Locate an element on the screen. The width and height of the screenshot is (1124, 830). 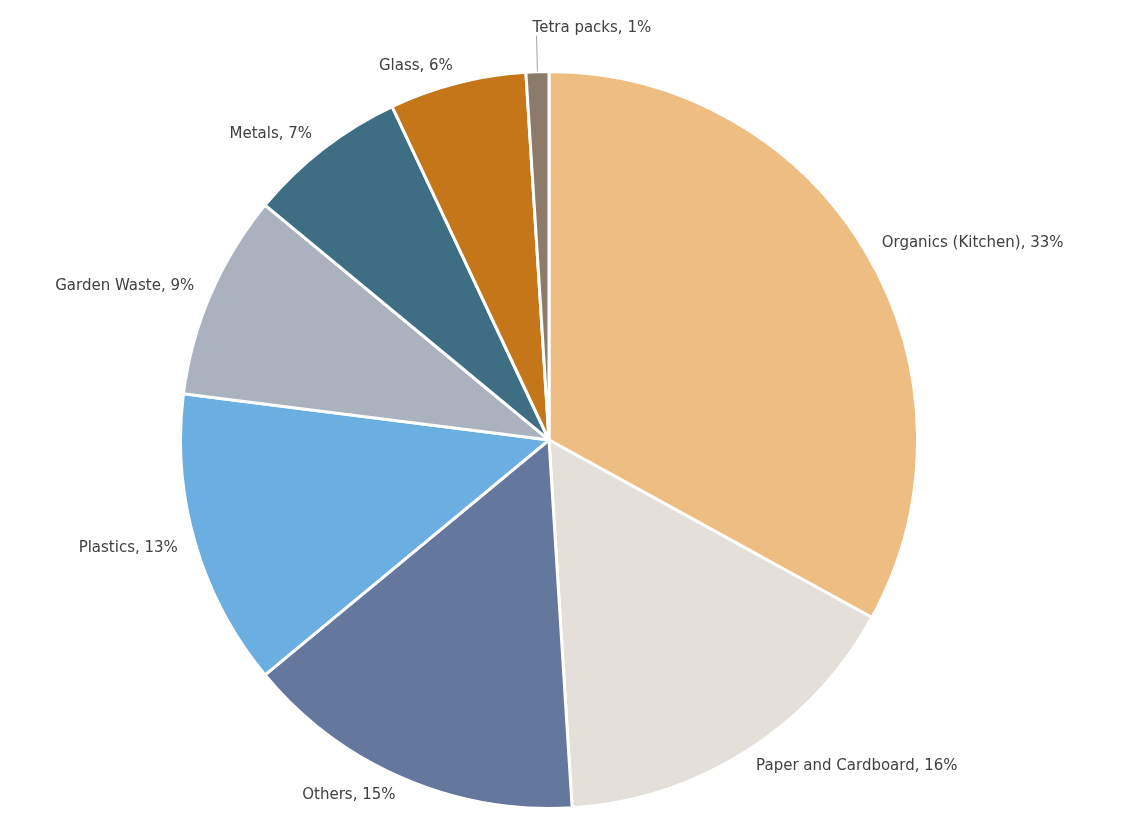
slice-label: Paper and Cardboard, 16% is located at coordinates (857, 765).